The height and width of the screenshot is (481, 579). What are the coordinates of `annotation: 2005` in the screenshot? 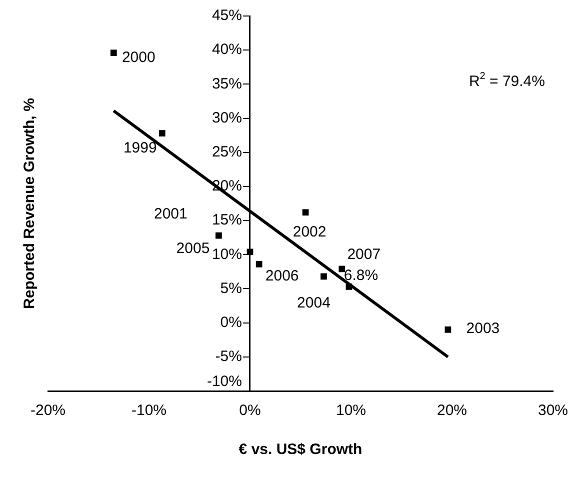 It's located at (193, 249).